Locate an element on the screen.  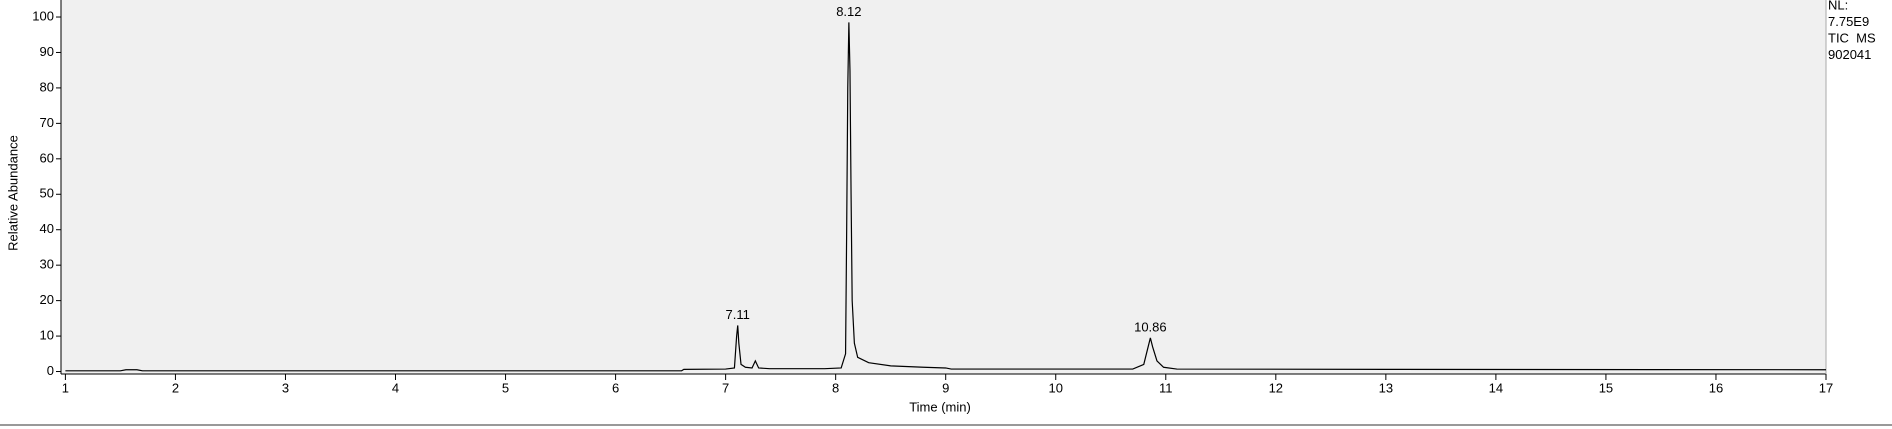
y-axis-label: Relative Abundance is located at coordinates (12, 193).